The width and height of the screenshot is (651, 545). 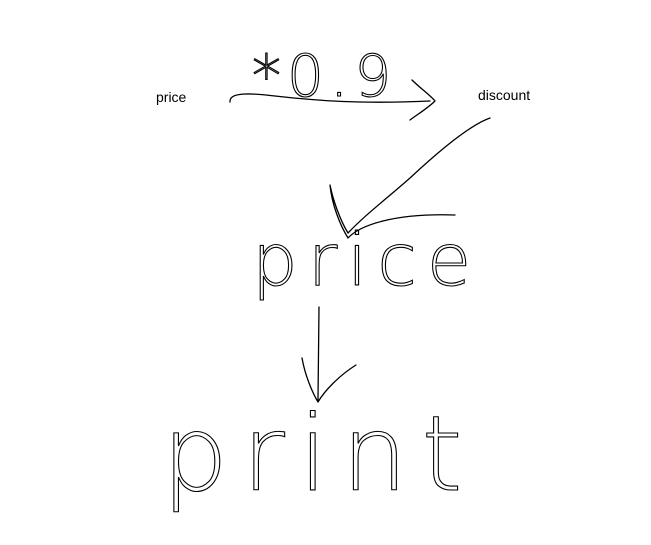 I want to click on node-label: print, so click(x=319, y=454).